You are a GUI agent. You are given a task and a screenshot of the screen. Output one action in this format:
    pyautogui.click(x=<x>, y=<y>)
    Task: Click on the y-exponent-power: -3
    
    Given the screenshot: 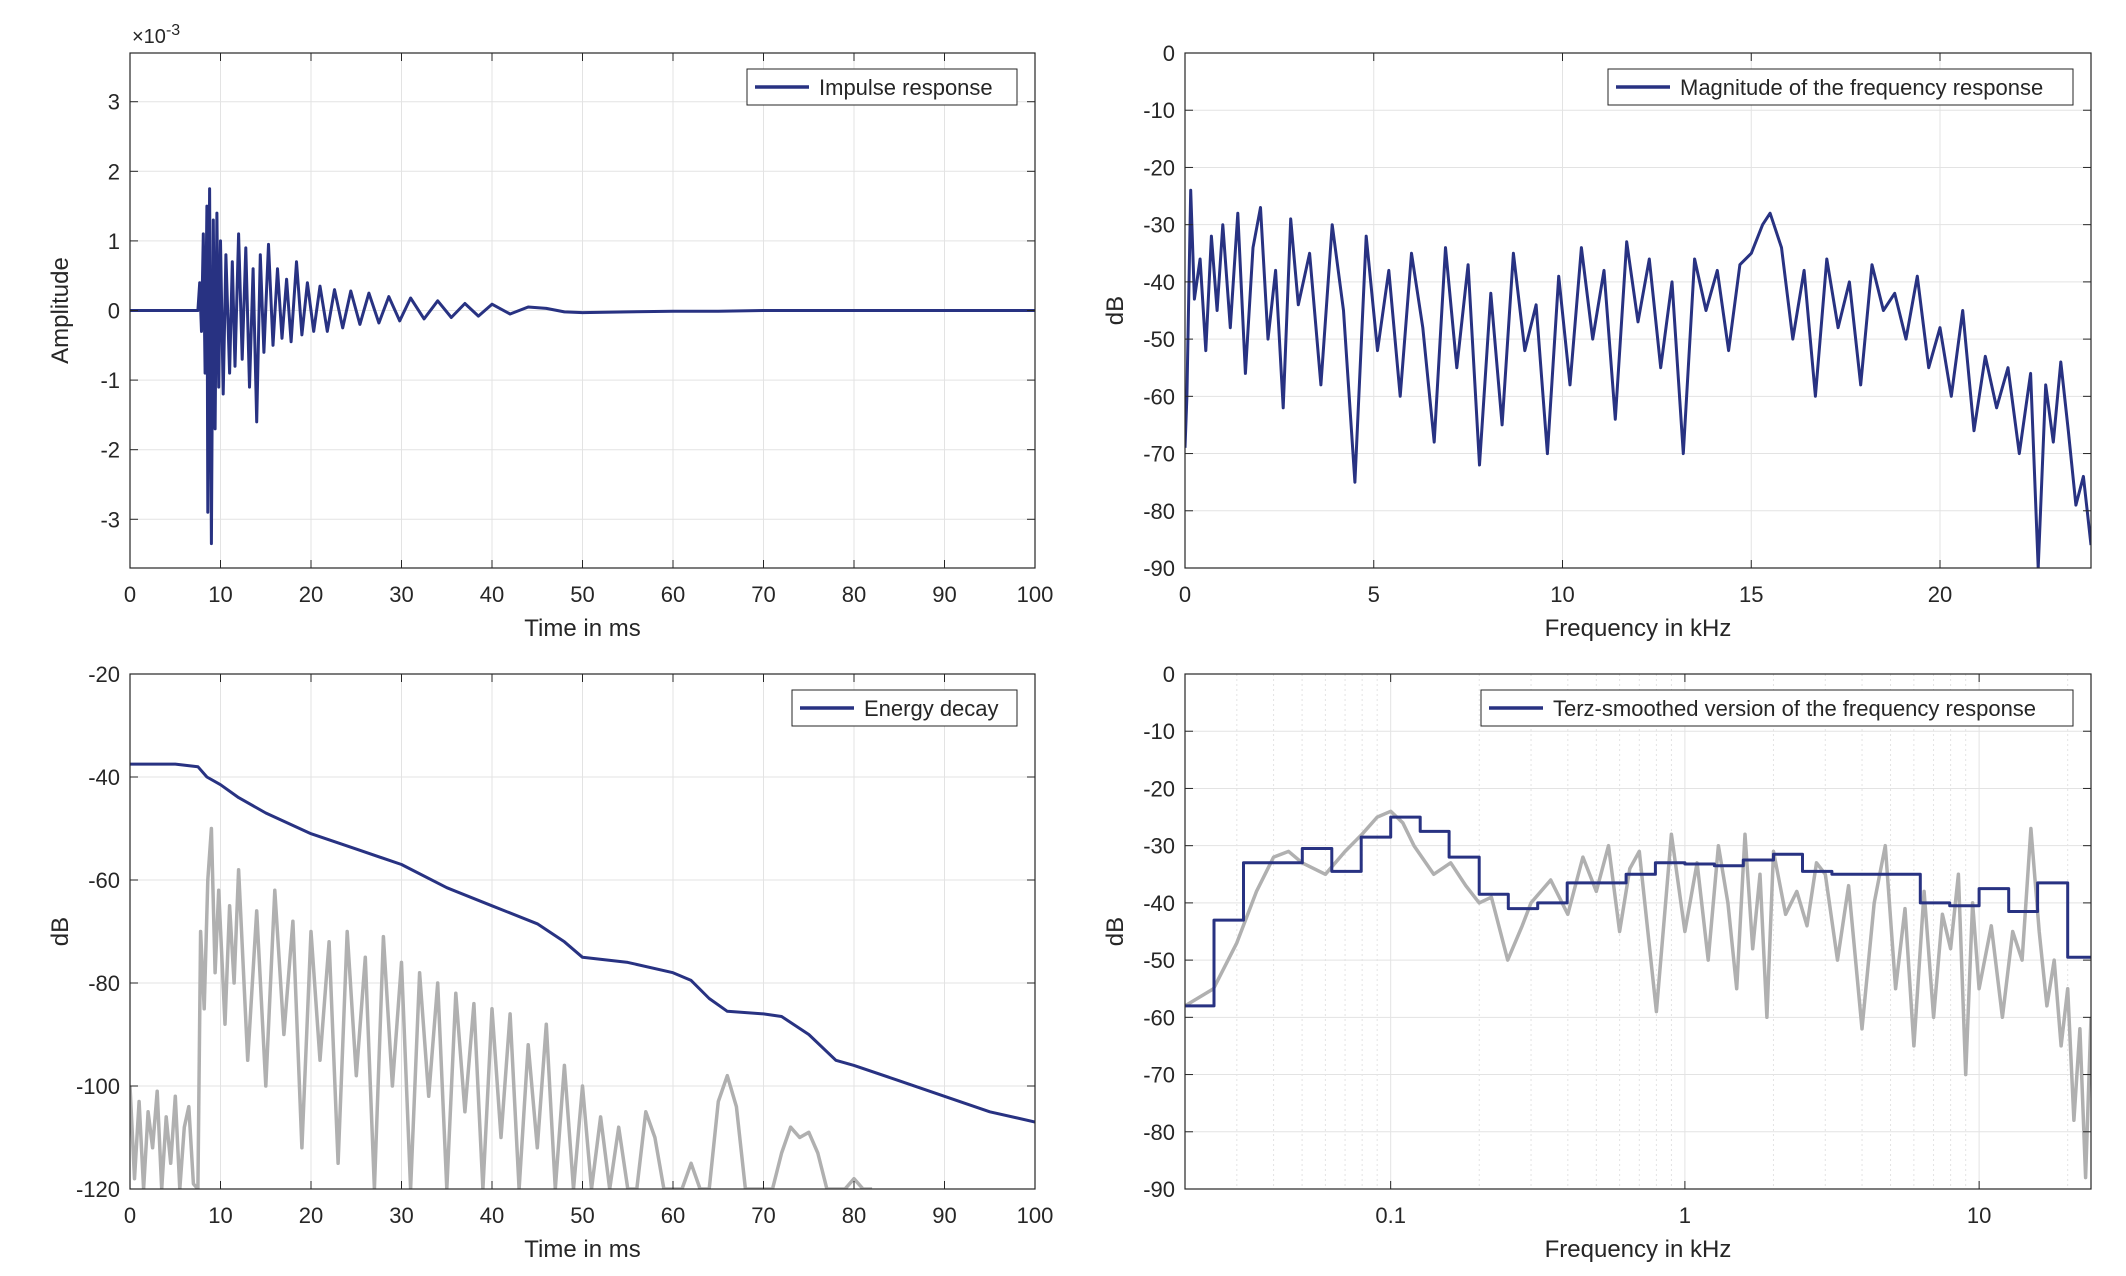 What is the action you would take?
    pyautogui.click(x=173, y=30)
    